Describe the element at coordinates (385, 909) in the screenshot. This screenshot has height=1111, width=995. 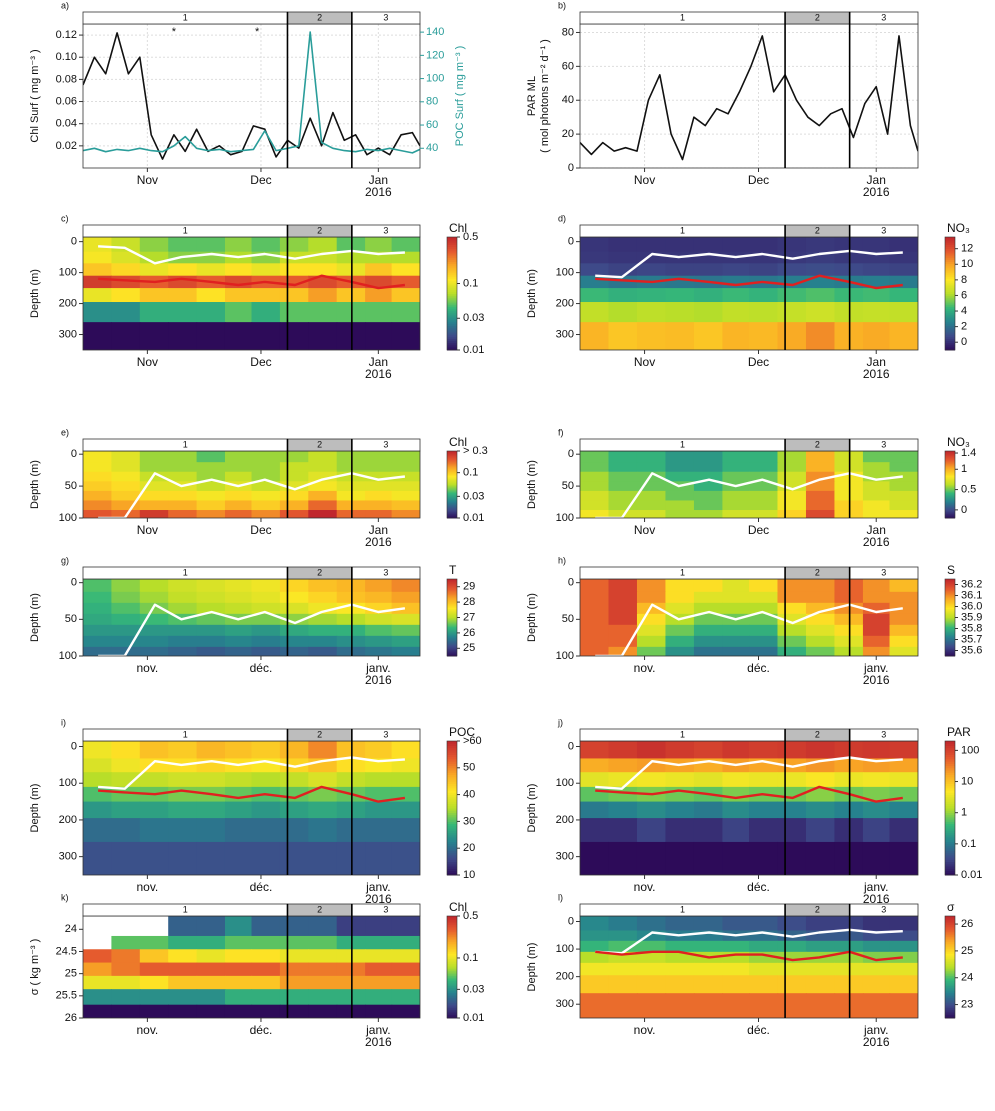
I see `period-label: 3` at that location.